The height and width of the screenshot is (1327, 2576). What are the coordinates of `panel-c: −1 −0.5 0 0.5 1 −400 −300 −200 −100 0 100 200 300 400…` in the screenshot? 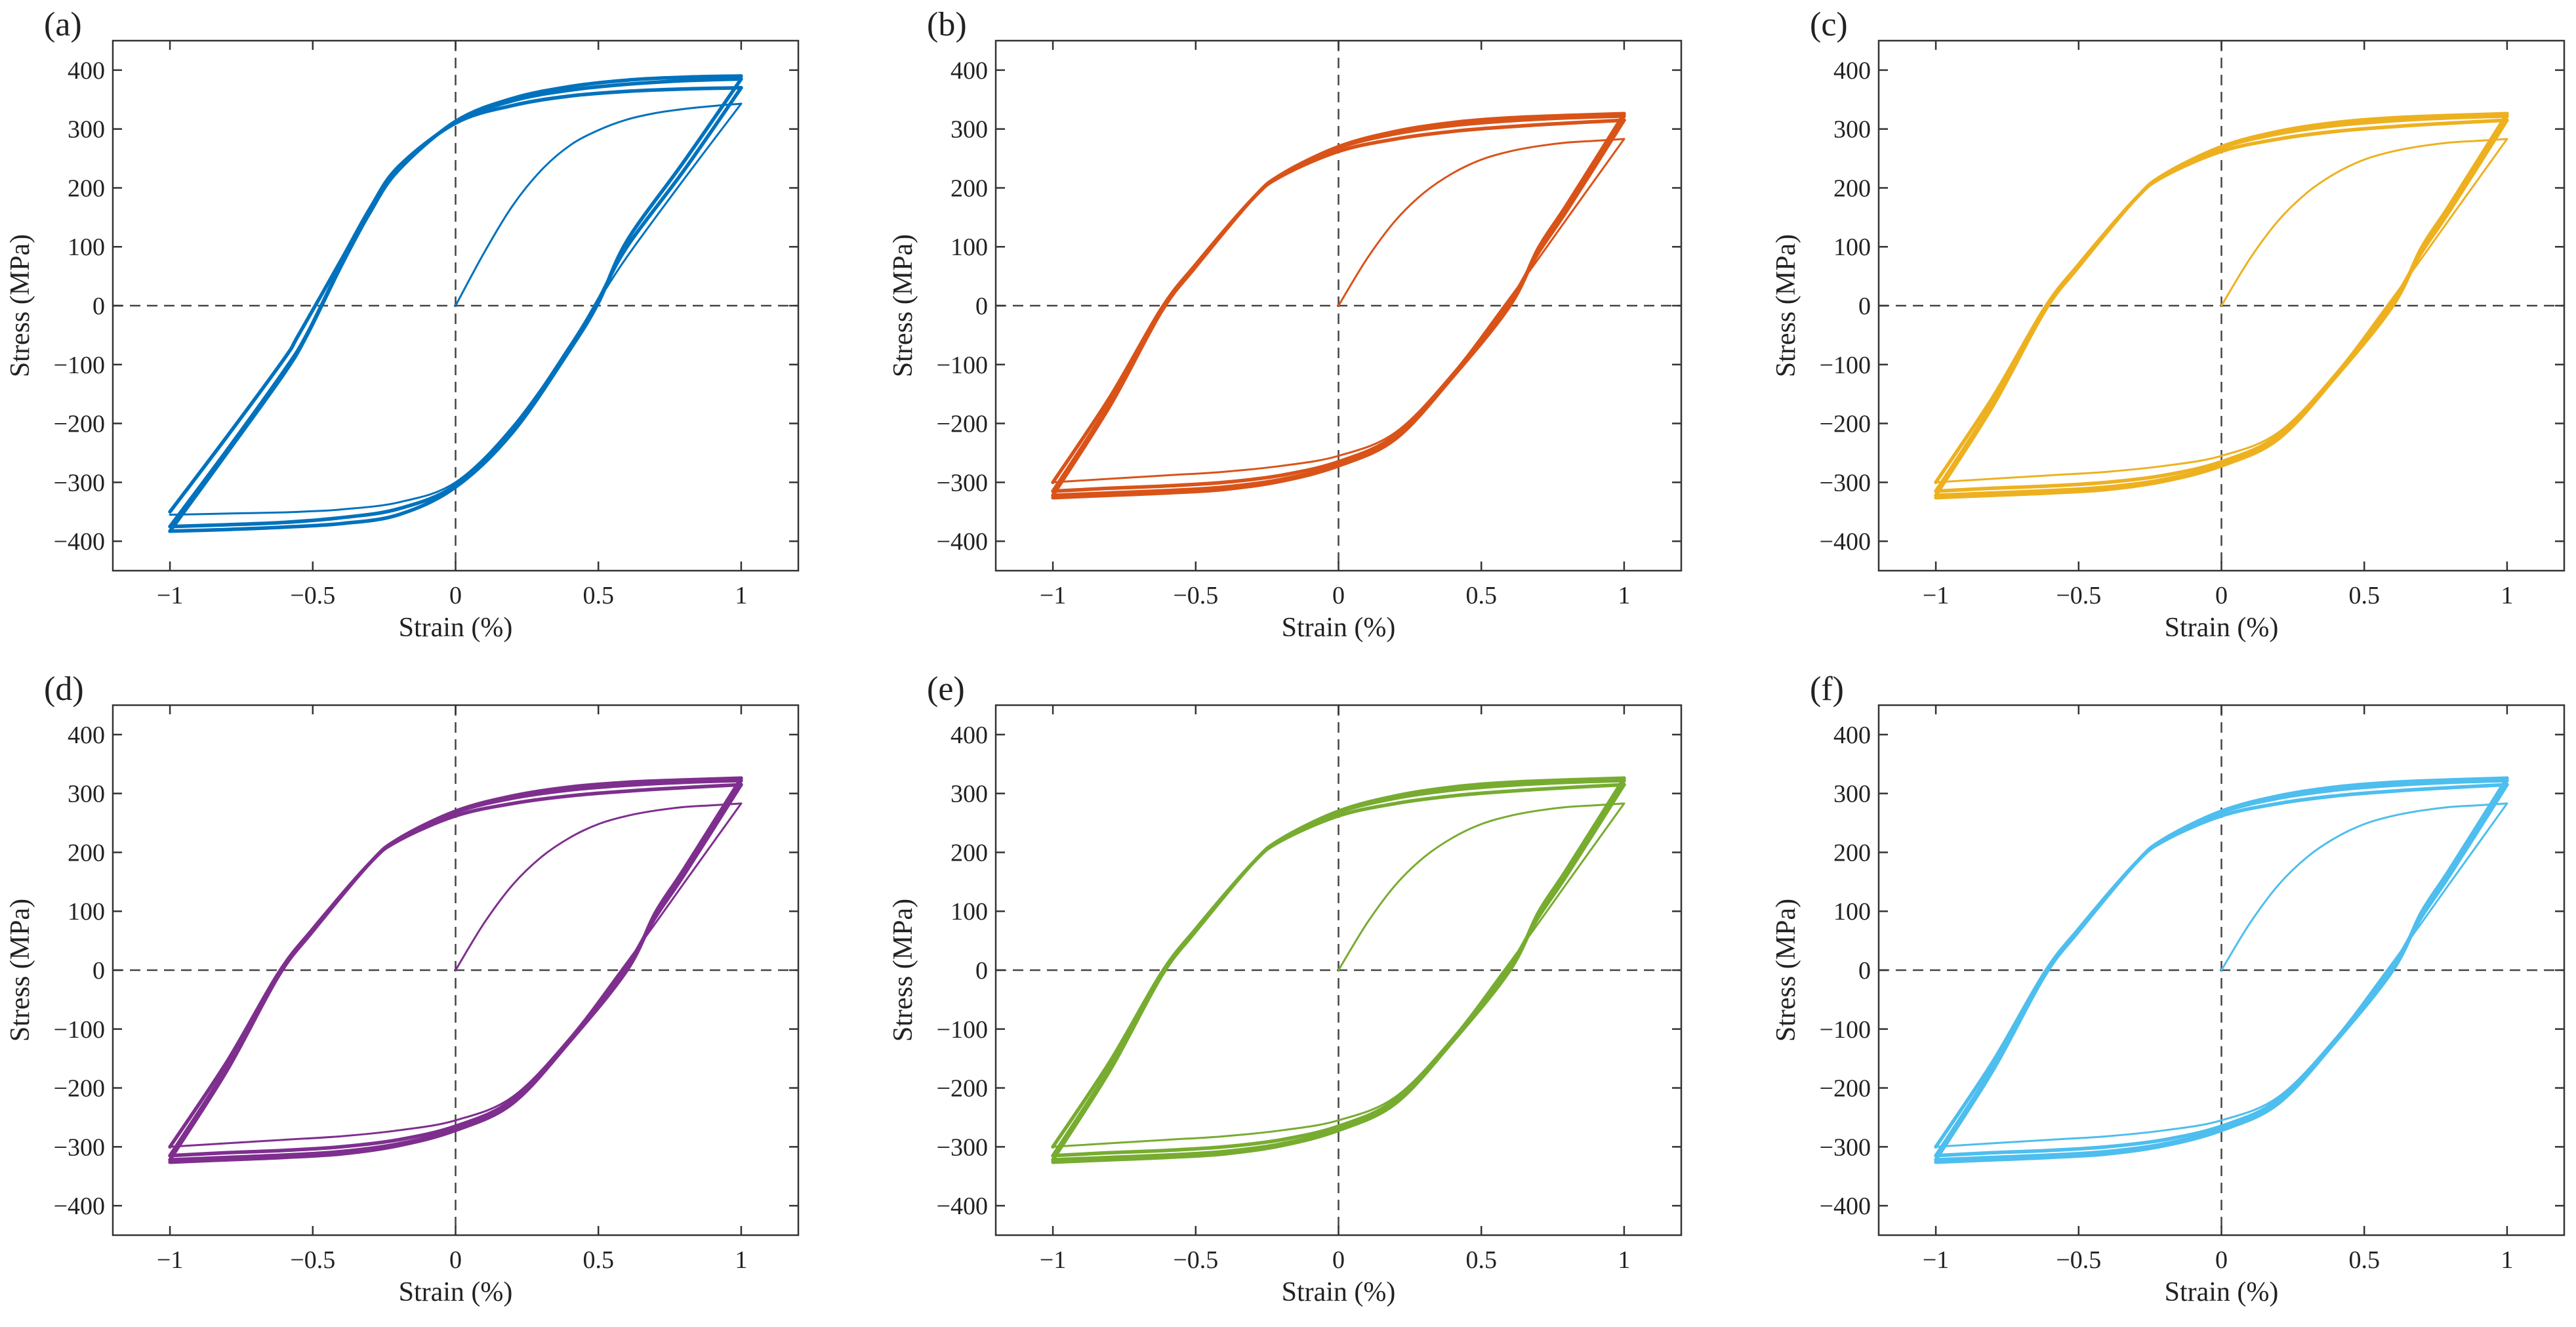 It's located at (2168, 324).